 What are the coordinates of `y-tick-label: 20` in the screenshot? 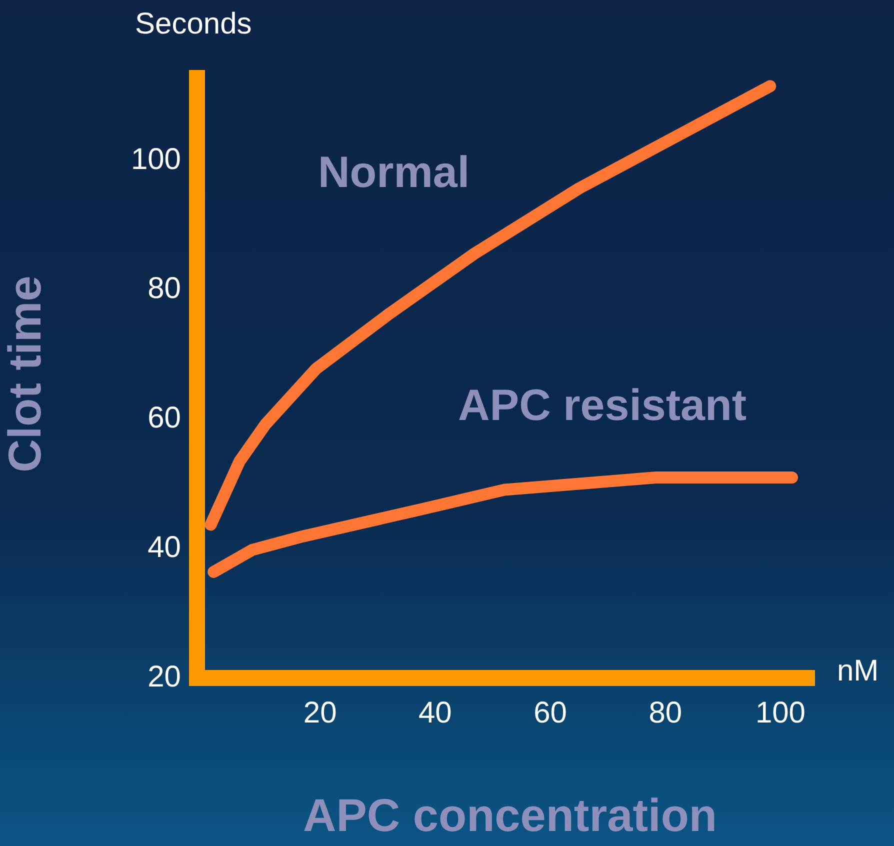 It's located at (164, 677).